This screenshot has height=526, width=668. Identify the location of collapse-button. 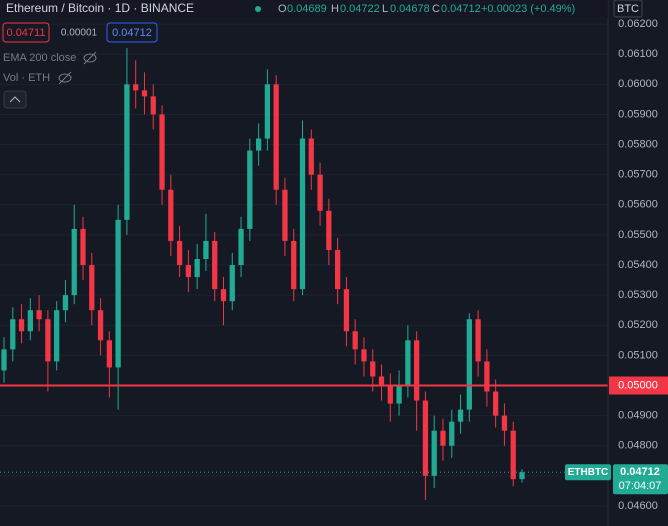
(15, 99).